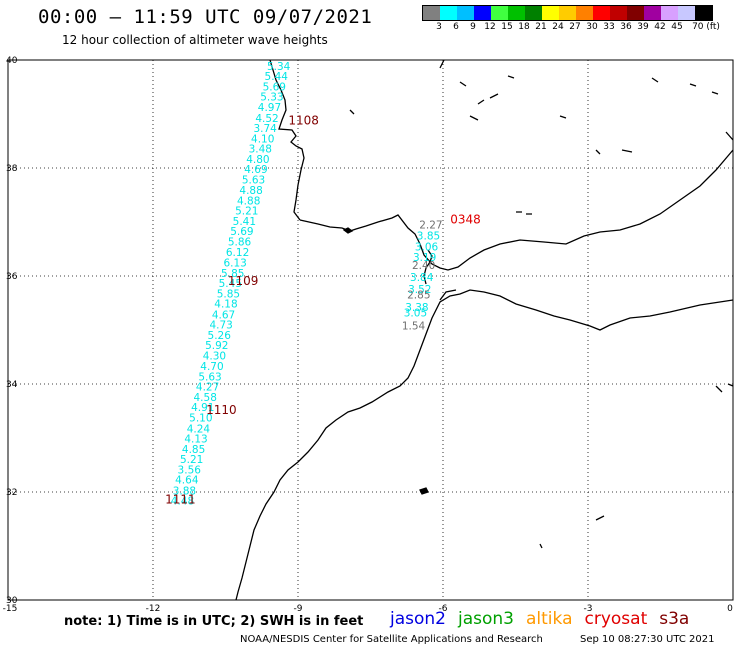 This screenshot has width=740, height=650. I want to click on wave-height-value: 4.18, so click(225, 305).